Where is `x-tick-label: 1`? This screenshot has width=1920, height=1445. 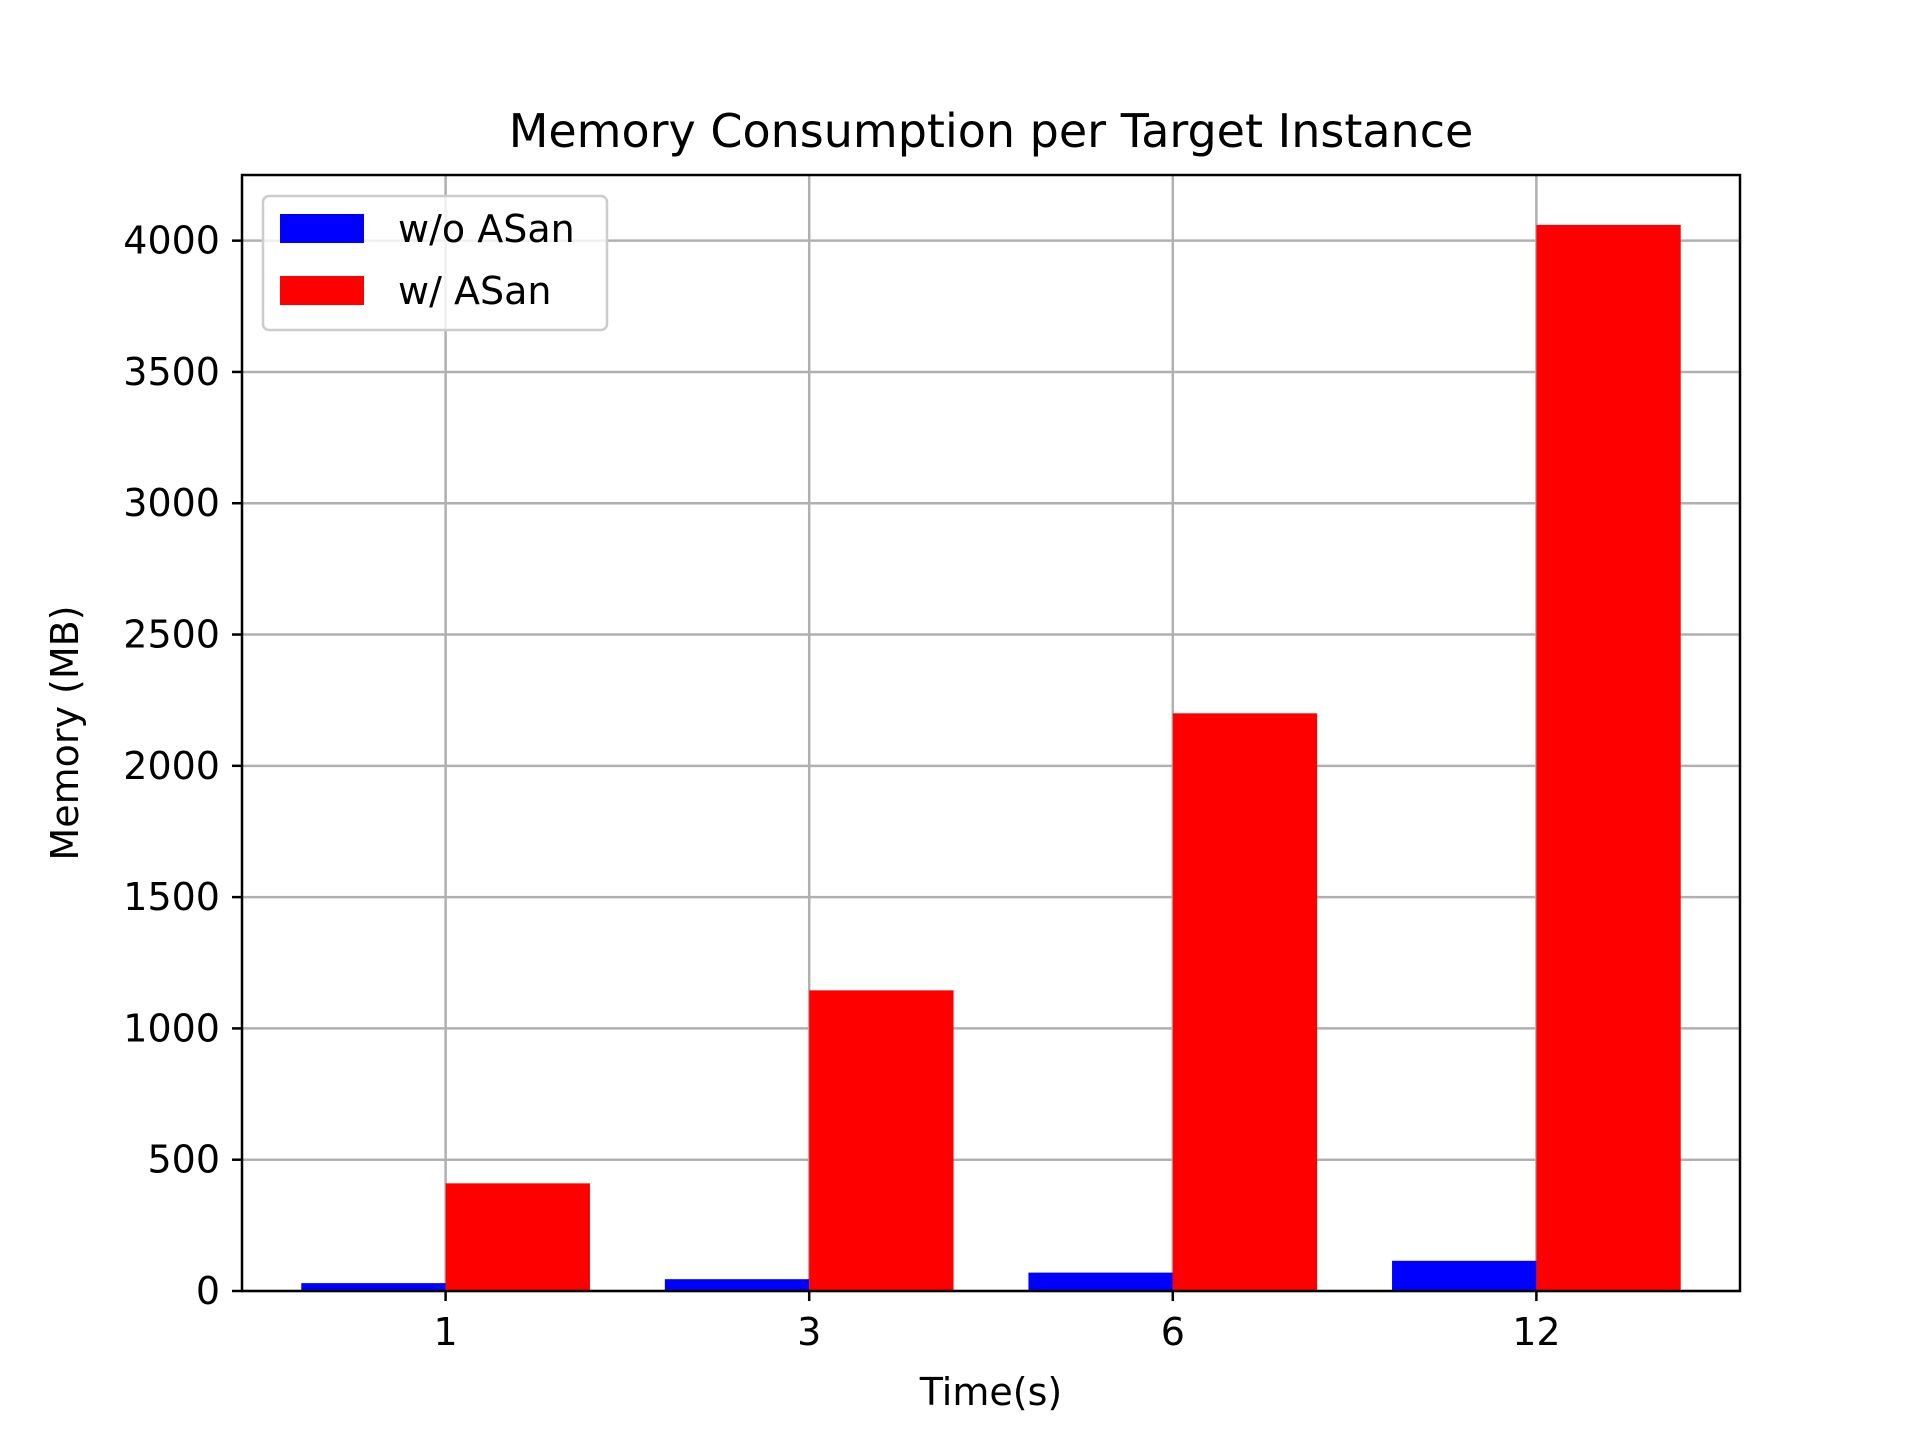 x-tick-label: 1 is located at coordinates (446, 1332).